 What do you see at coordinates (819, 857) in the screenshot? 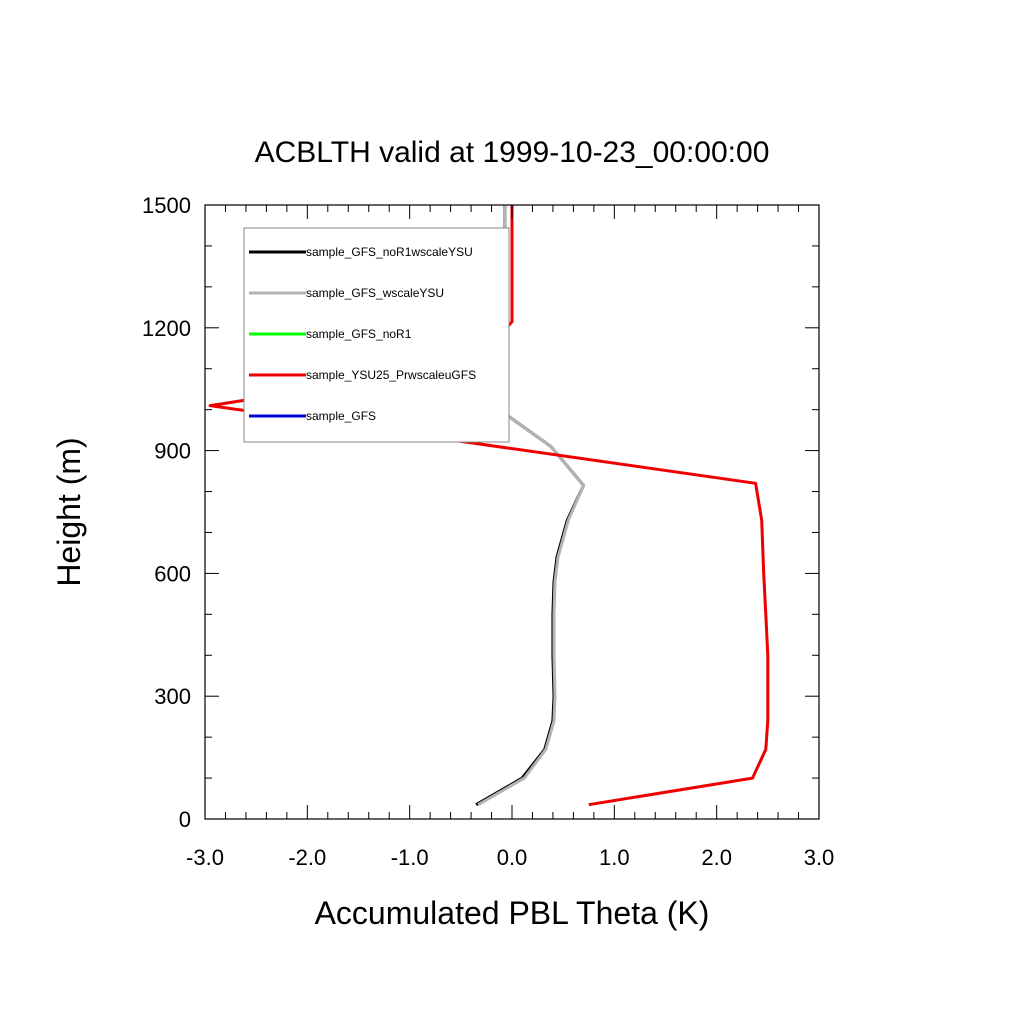
I see `x-tick-label: 3.0` at bounding box center [819, 857].